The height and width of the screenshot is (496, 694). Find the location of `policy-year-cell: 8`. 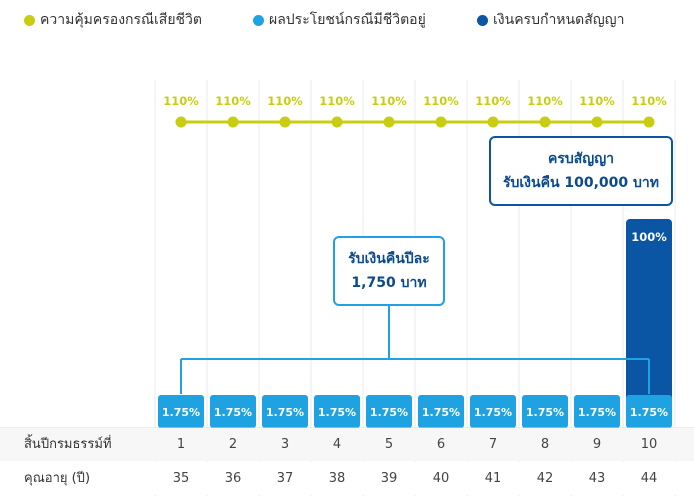

policy-year-cell: 8 is located at coordinates (545, 444).